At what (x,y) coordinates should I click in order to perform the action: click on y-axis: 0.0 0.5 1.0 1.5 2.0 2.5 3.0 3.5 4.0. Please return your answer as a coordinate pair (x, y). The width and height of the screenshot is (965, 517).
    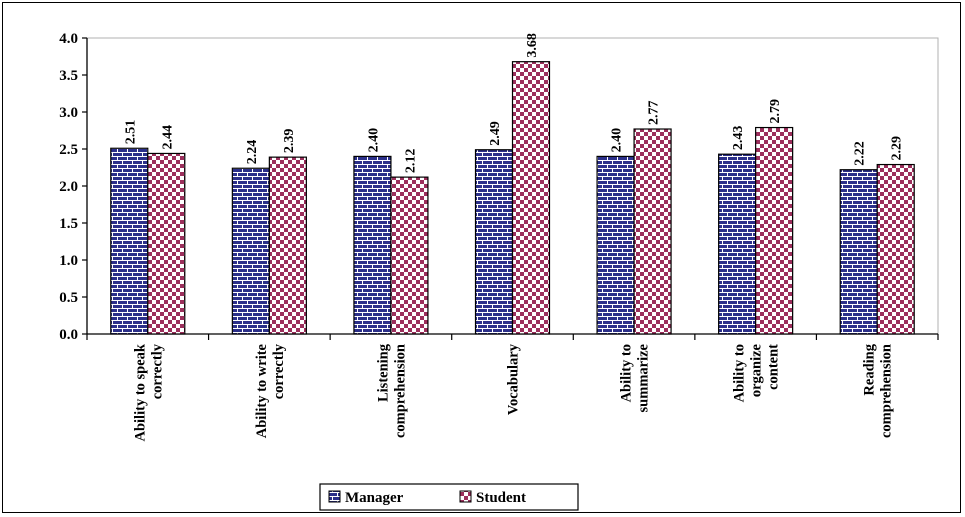
    Looking at the image, I should click on (73, 187).